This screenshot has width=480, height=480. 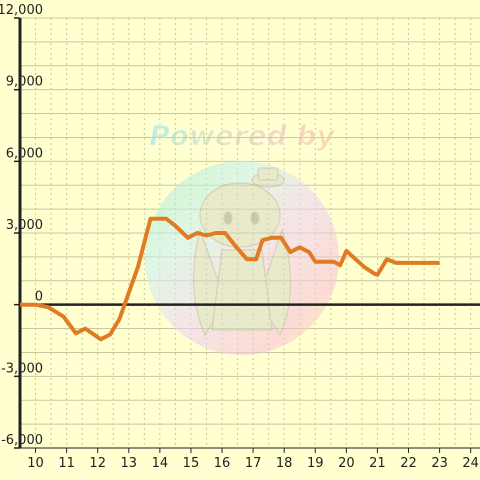 What do you see at coordinates (97, 463) in the screenshot?
I see `x-tick-label: 12` at bounding box center [97, 463].